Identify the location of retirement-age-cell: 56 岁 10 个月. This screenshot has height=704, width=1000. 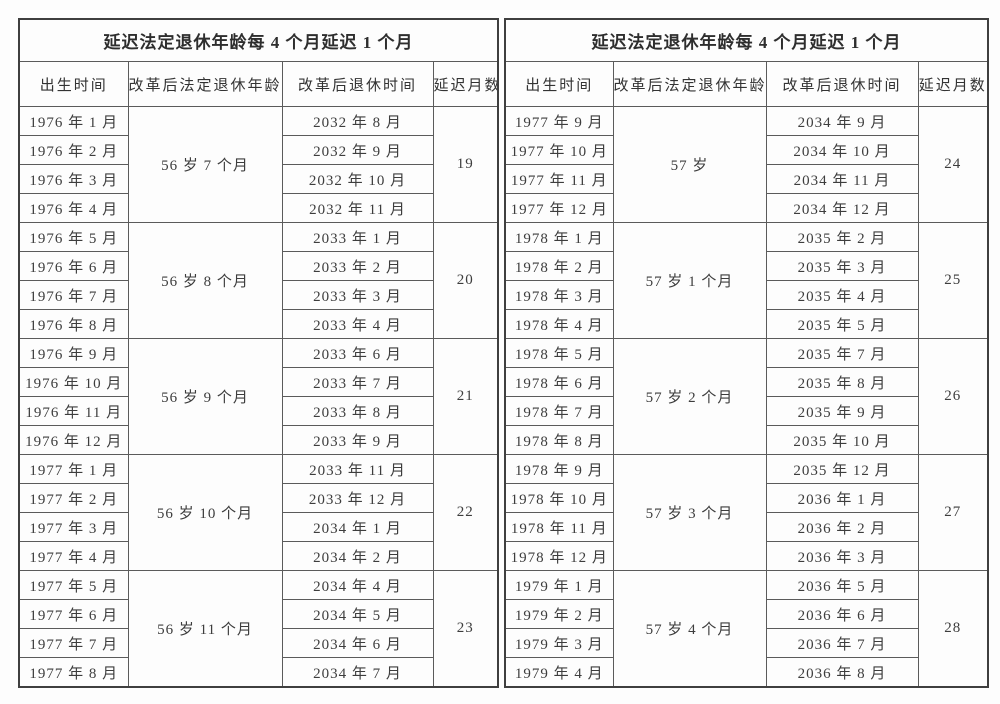
(205, 512).